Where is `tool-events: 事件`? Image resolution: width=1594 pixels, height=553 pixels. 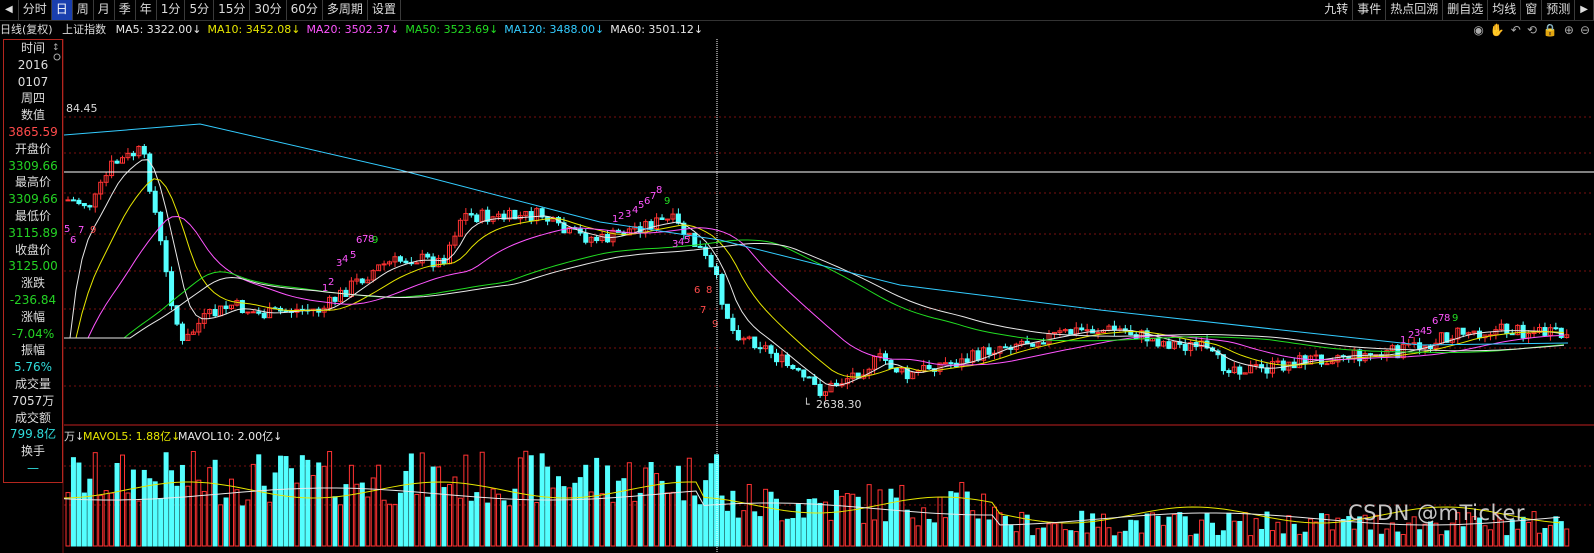 tool-events: 事件 is located at coordinates (1370, 10).